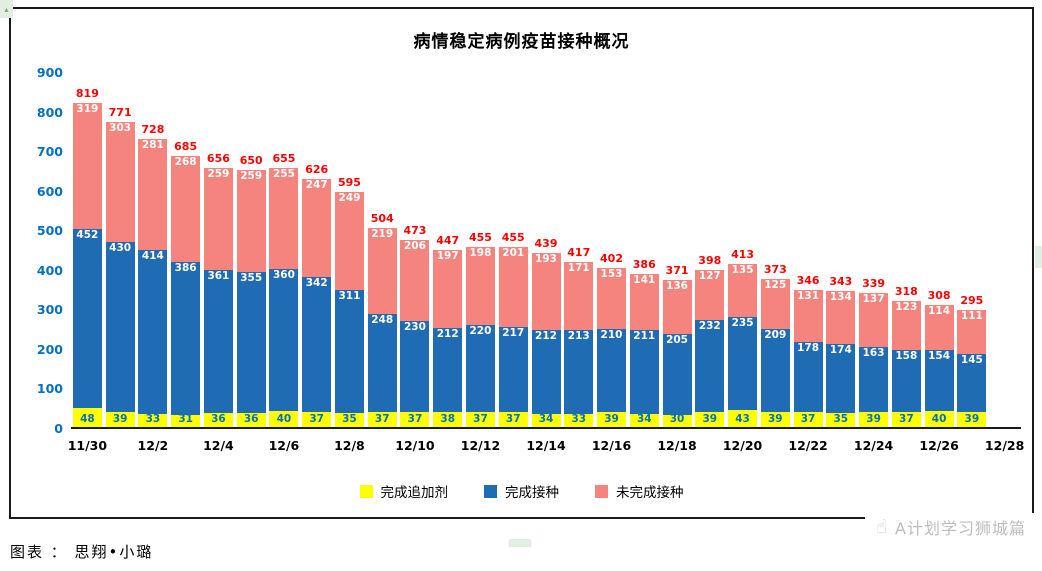 This screenshot has width=1042, height=571. I want to click on y-tick-label: 600, so click(49, 191).